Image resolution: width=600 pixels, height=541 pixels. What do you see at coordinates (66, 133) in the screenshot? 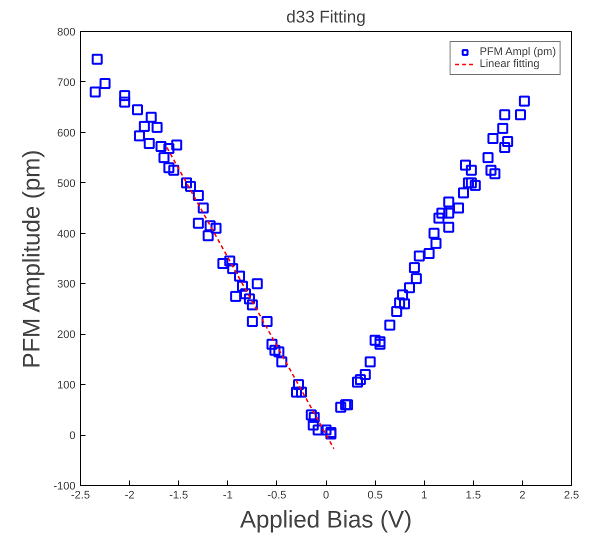
I see `y-tick-label: 600` at bounding box center [66, 133].